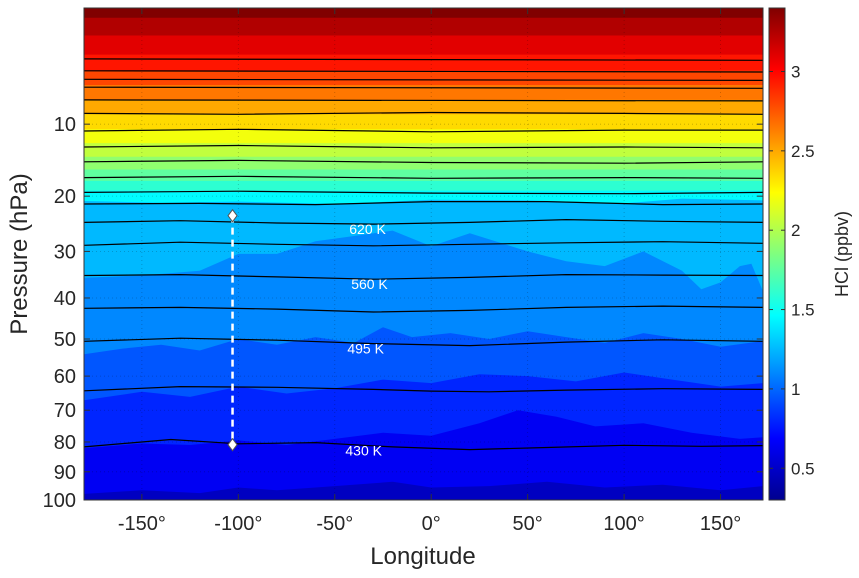 Image resolution: width=859 pixels, height=578 pixels. I want to click on colorbar, so click(777, 254).